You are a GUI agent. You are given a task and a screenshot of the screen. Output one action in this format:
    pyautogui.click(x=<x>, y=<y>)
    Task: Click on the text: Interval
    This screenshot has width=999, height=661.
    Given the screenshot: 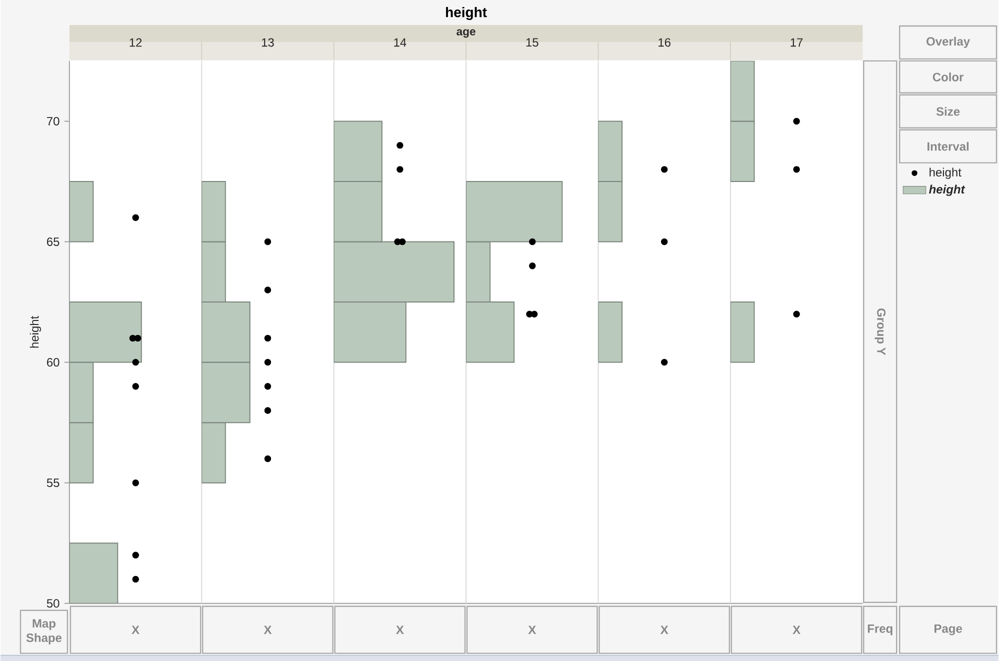 What is the action you would take?
    pyautogui.click(x=948, y=146)
    